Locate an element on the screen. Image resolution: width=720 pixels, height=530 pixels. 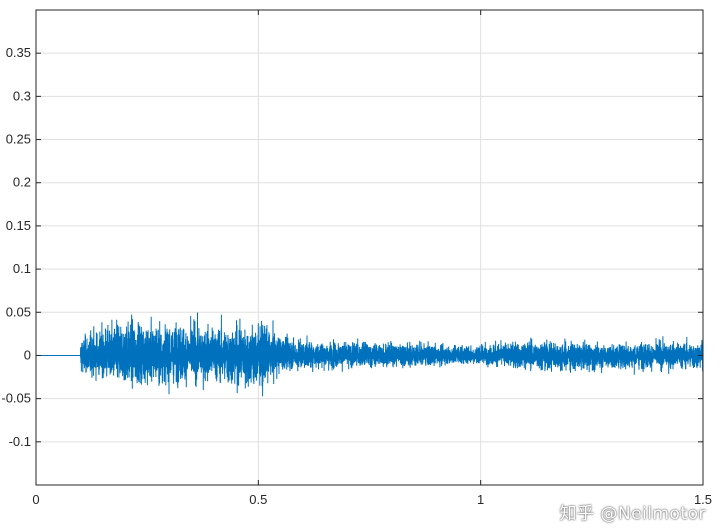
y-tick-label: 0.25 is located at coordinates (18, 139).